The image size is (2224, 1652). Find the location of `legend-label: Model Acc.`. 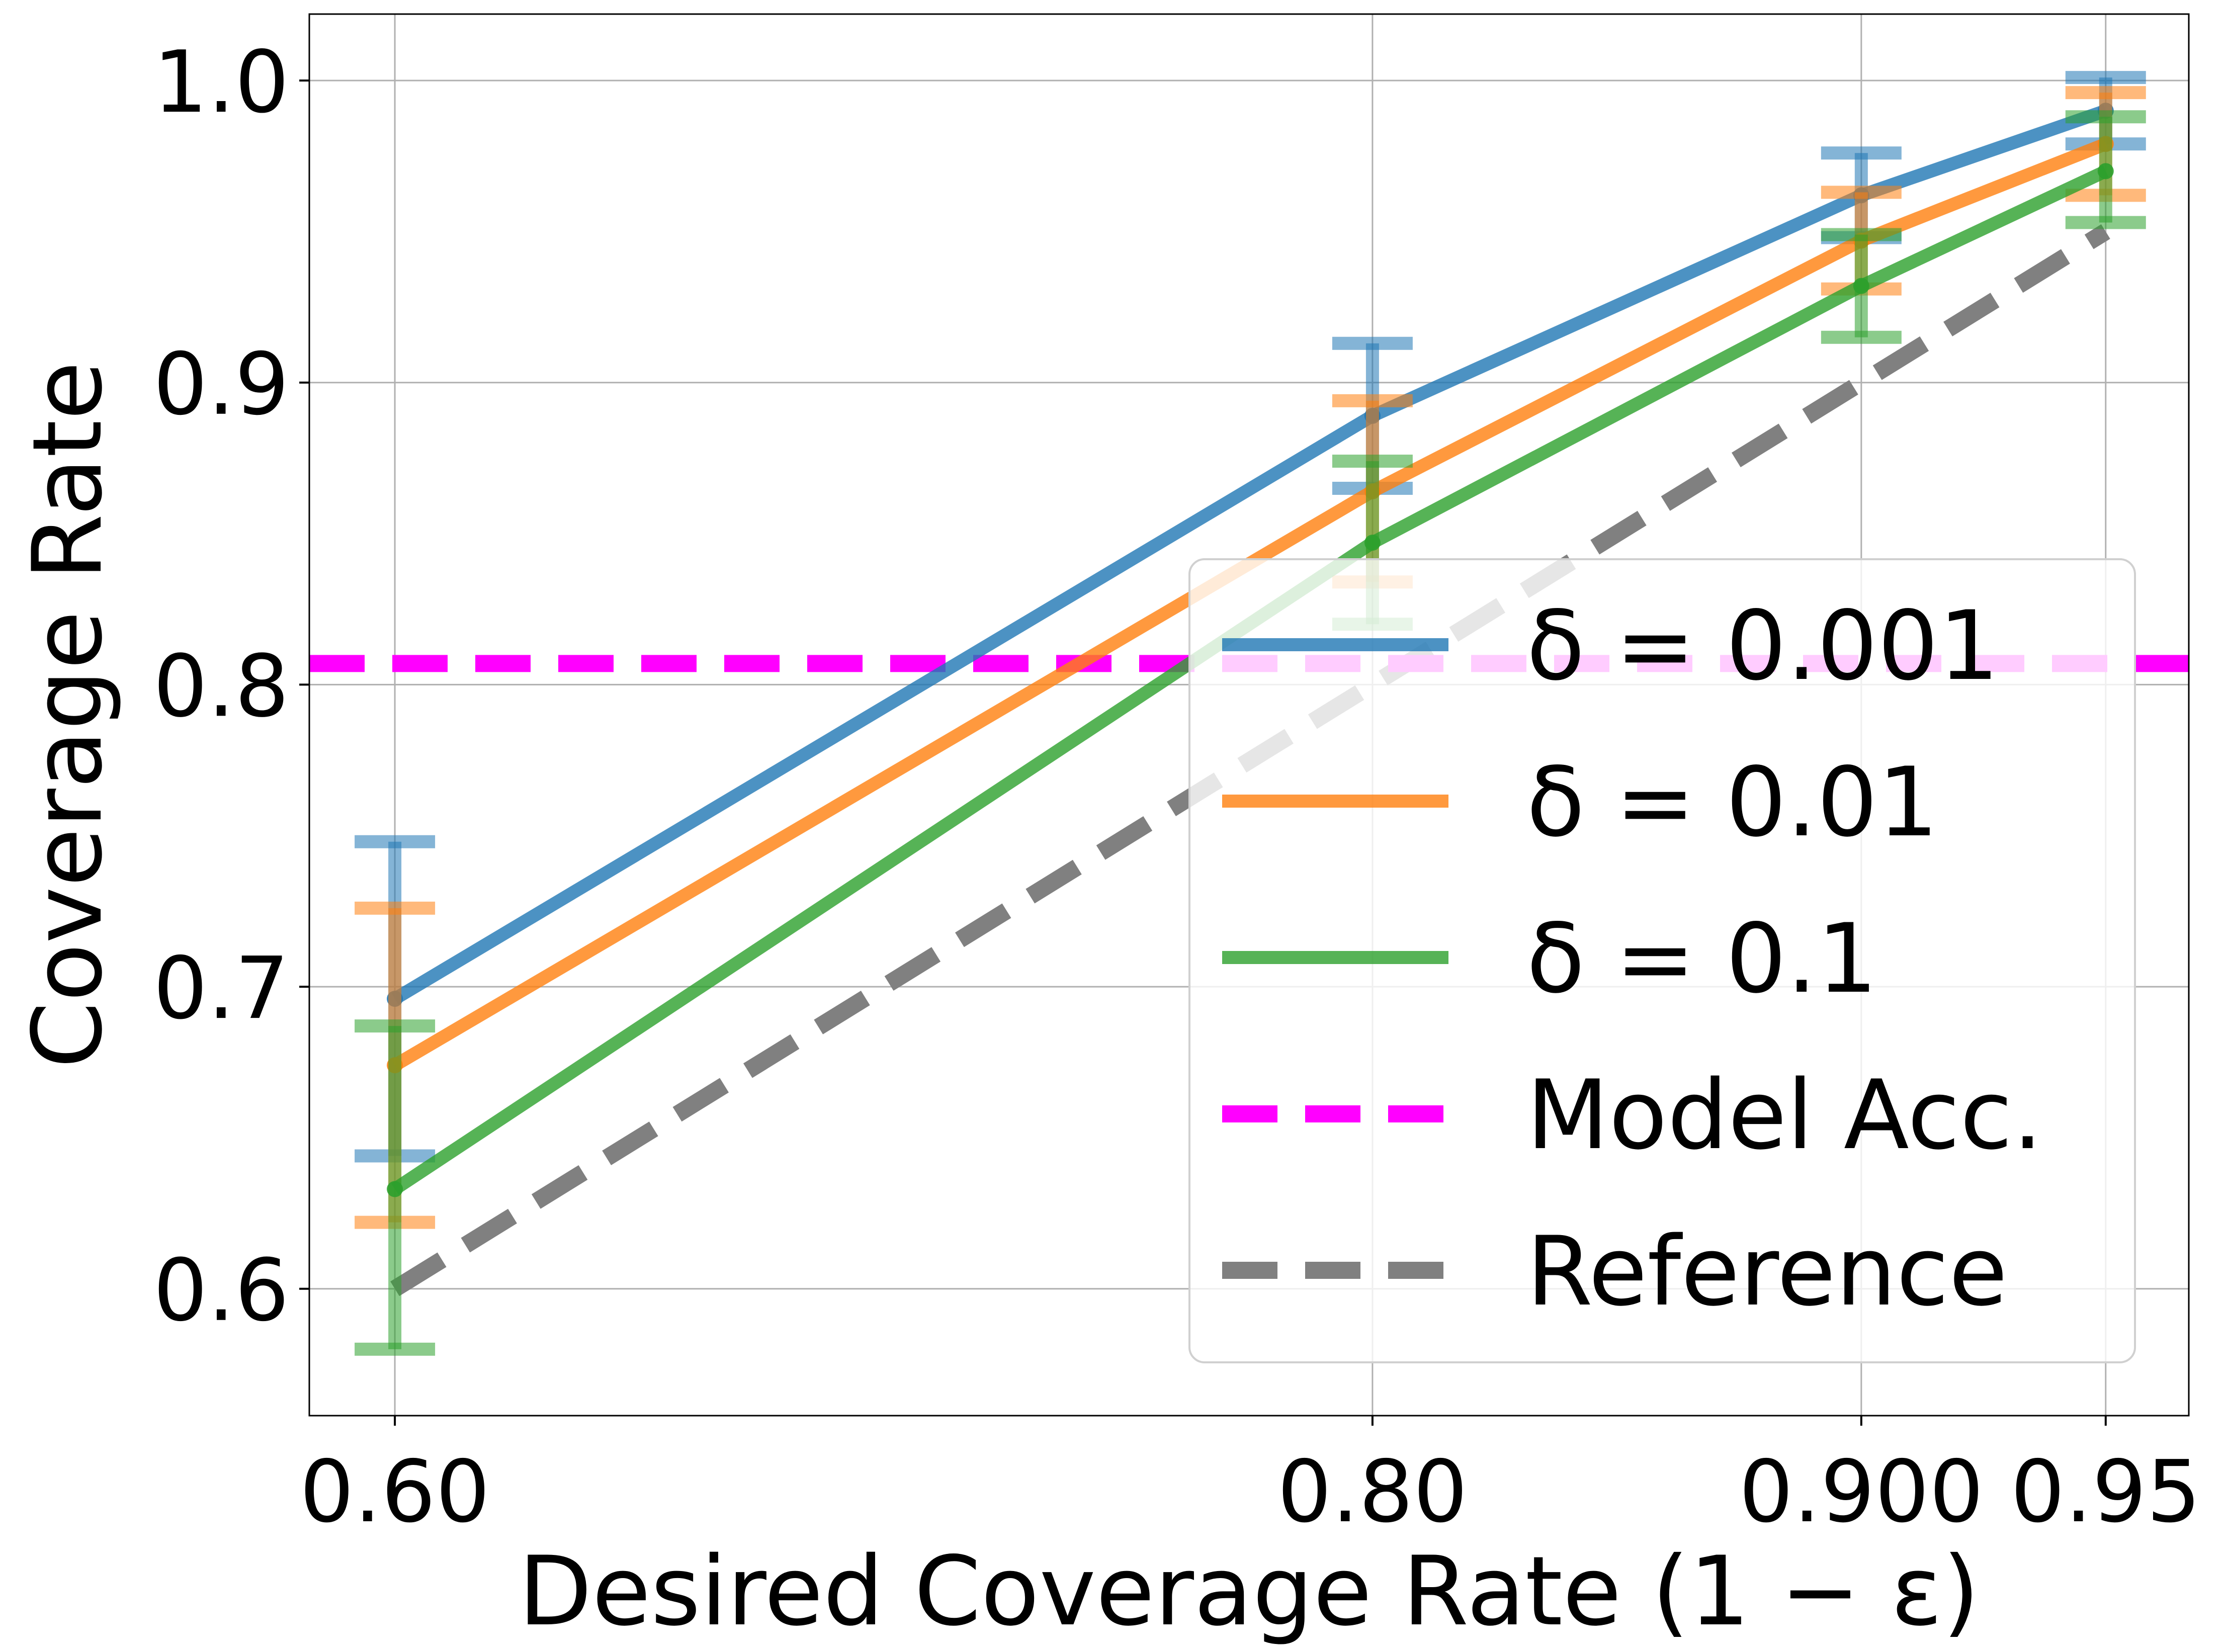

legend-label: Model Acc. is located at coordinates (1785, 1115).